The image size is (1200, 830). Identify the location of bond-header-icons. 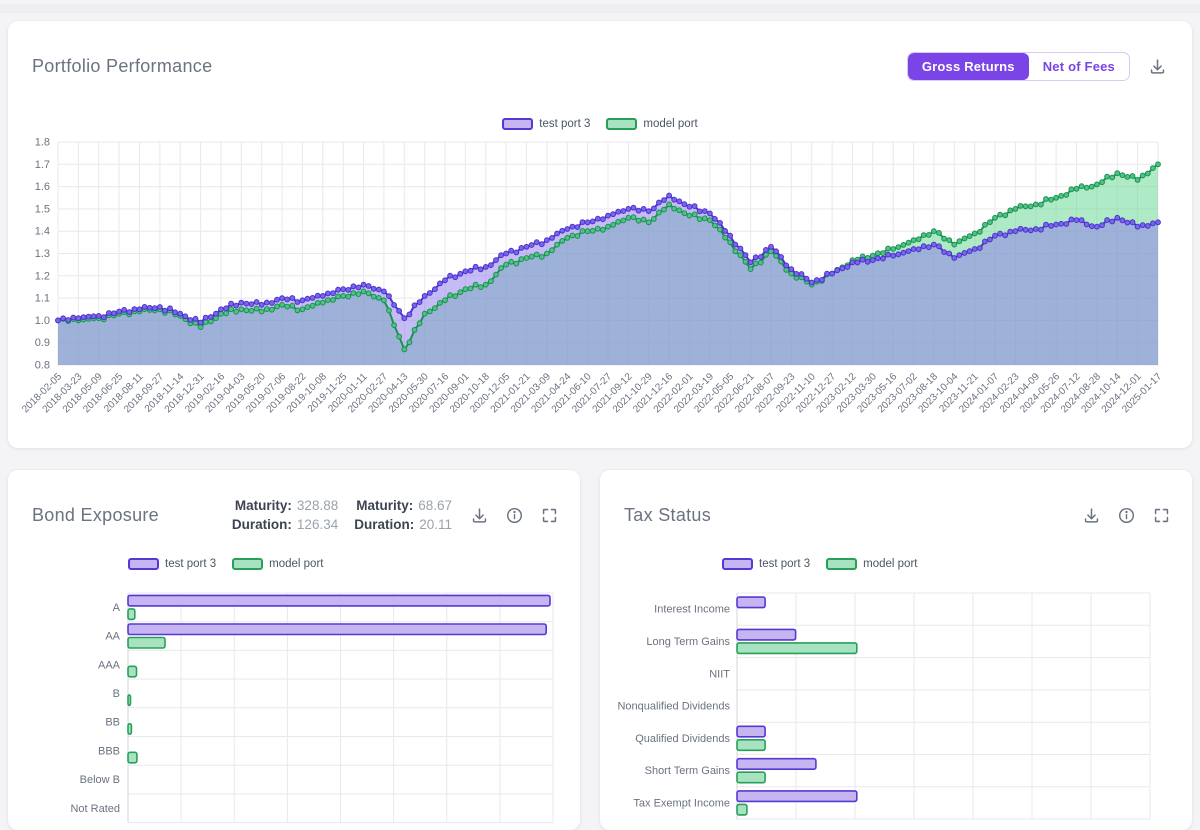
(514, 515).